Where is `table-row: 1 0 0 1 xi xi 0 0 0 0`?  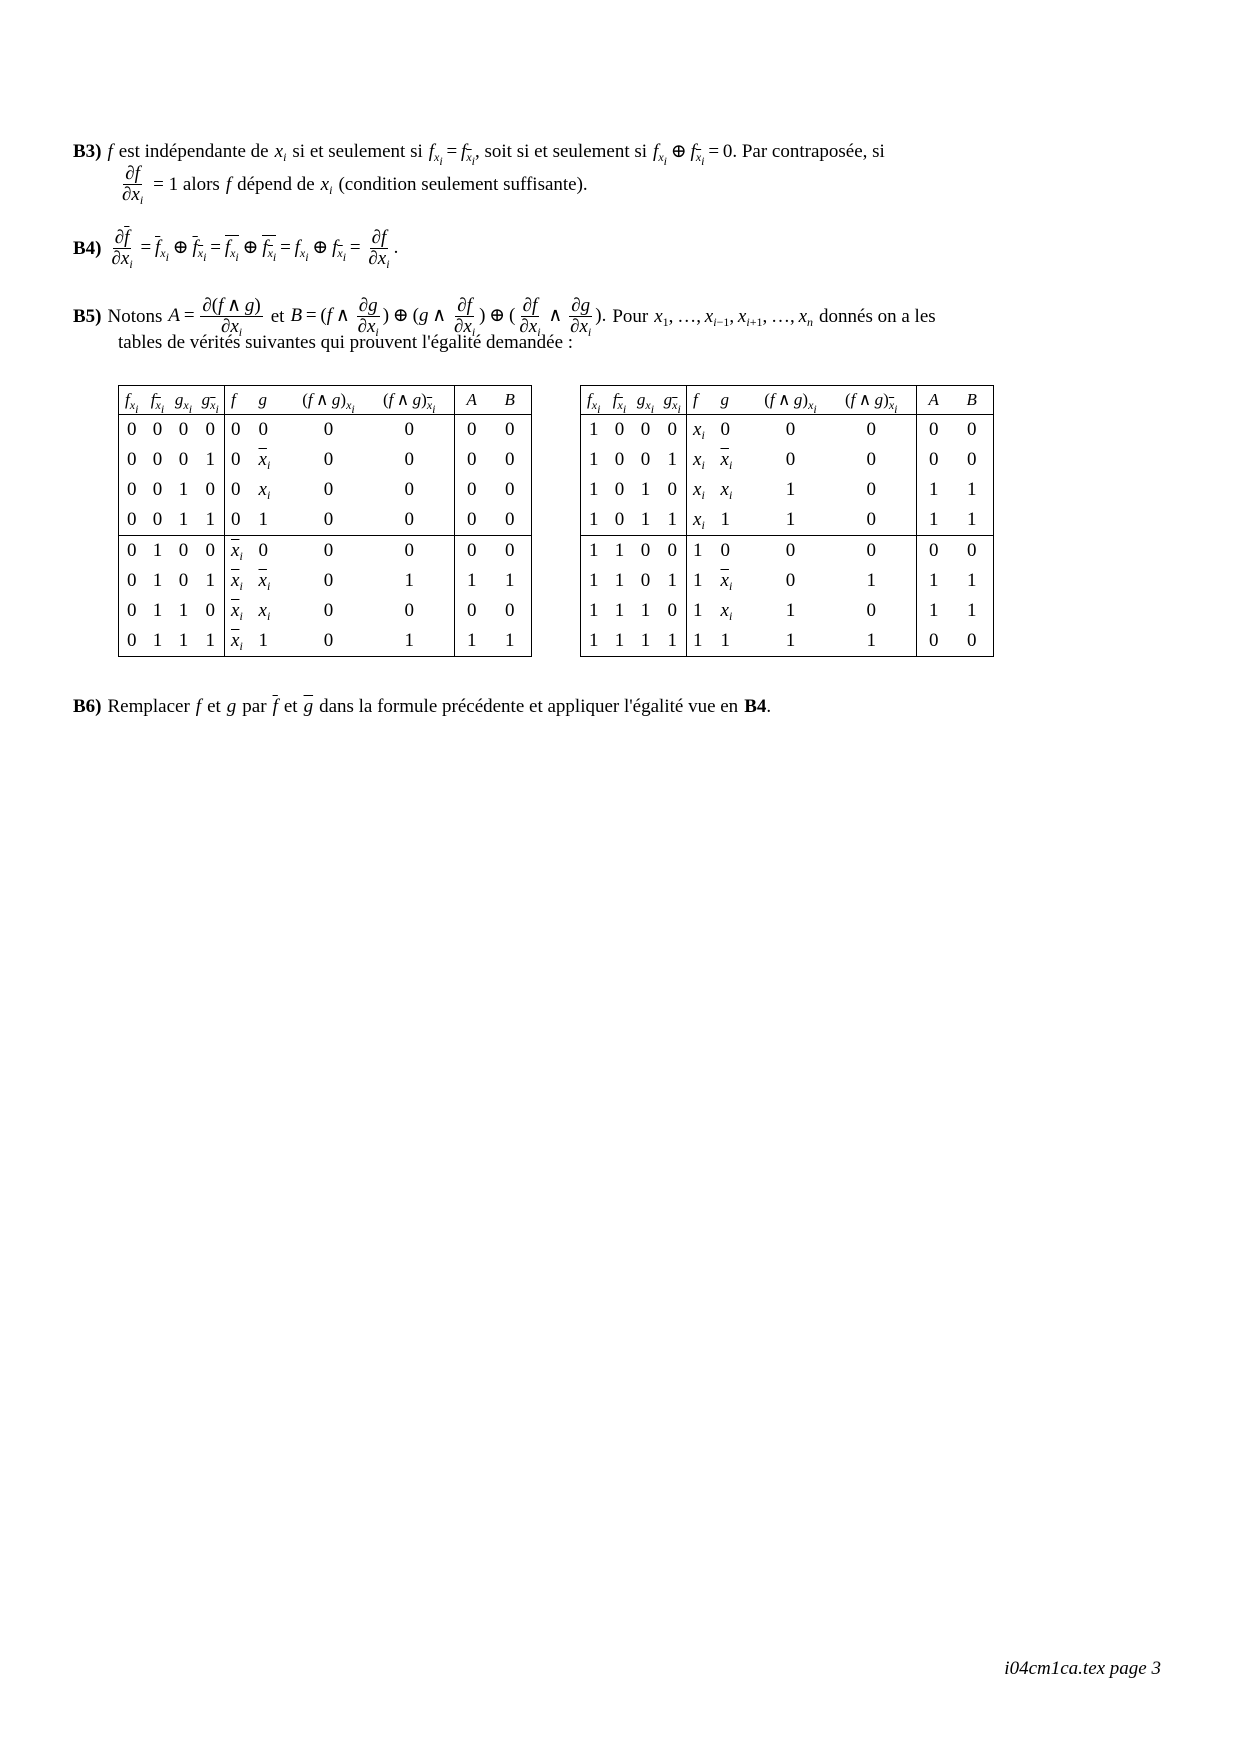
table-row: 1 0 0 1 xi xi 0 0 0 0 is located at coordinates (787, 460).